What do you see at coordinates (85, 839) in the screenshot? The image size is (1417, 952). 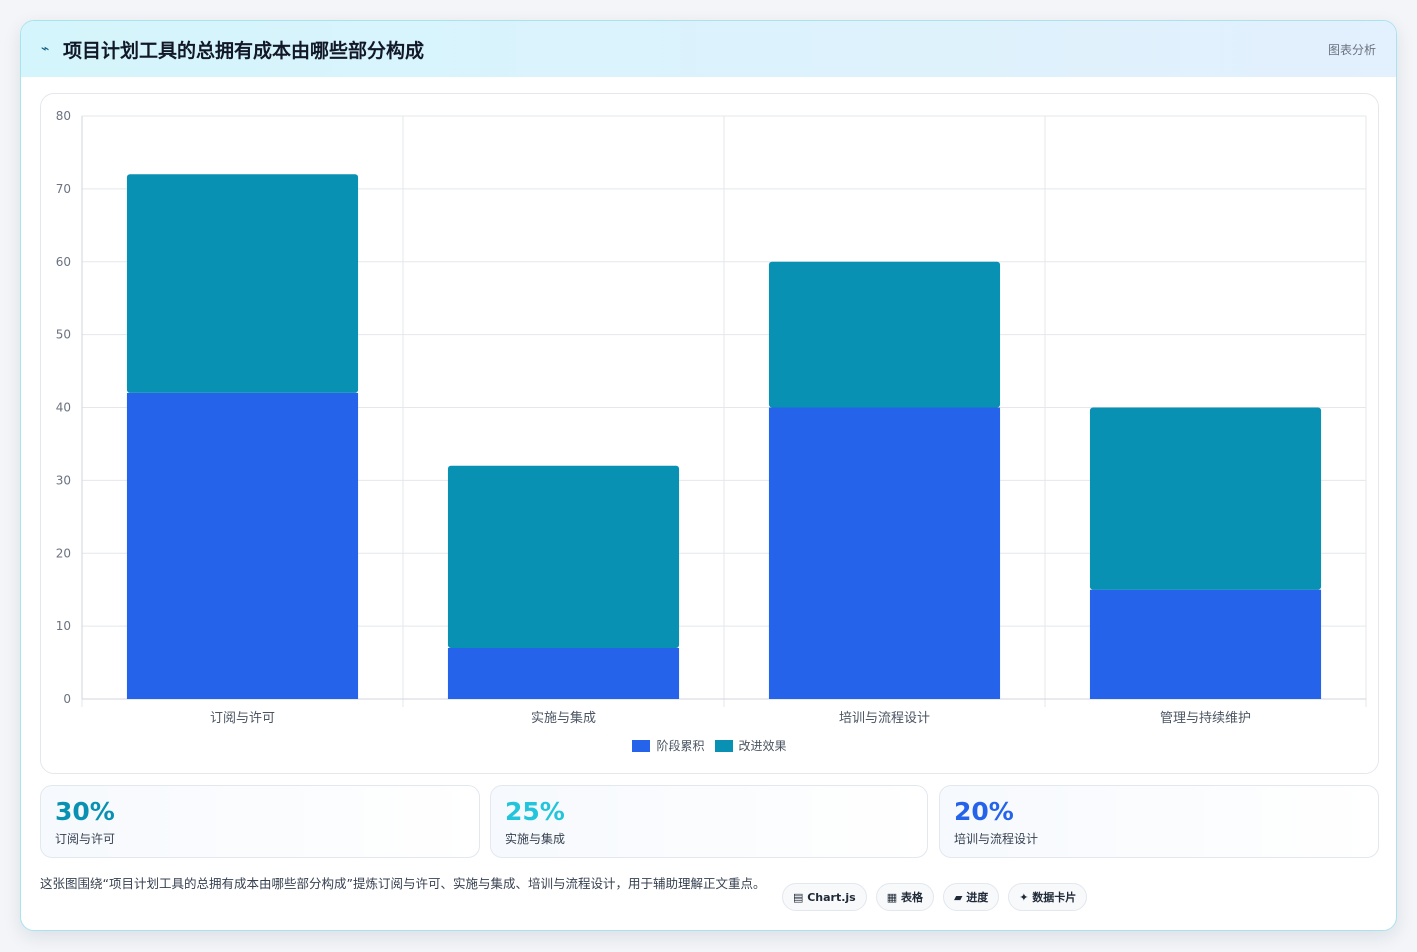 I see `stat-label: 订阅与许可` at bounding box center [85, 839].